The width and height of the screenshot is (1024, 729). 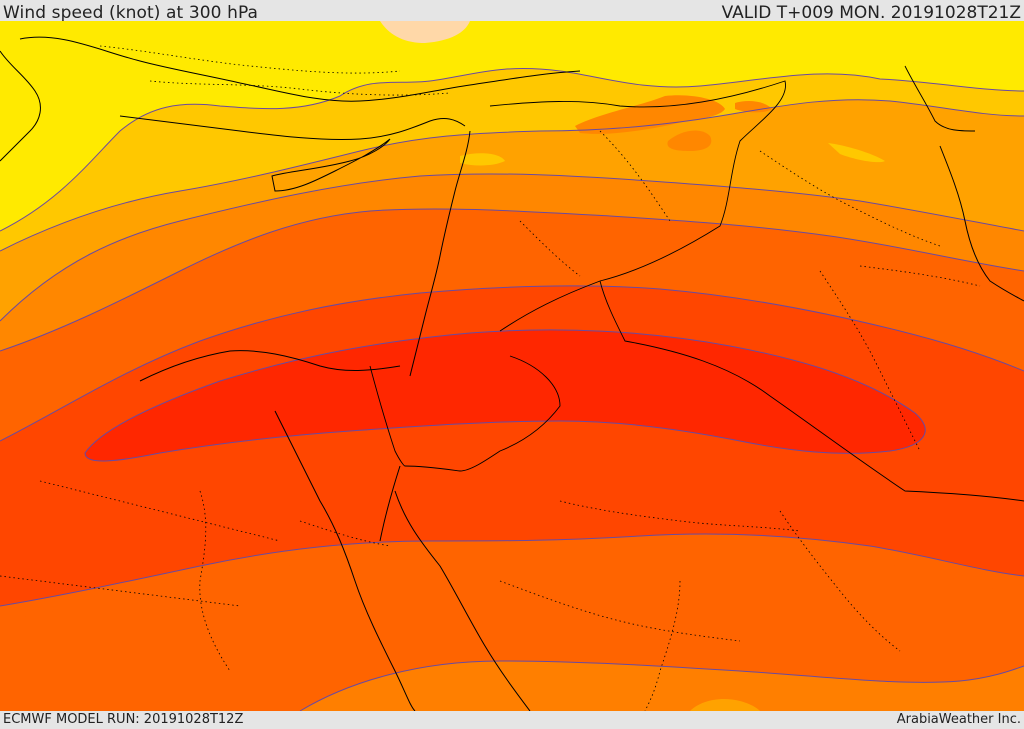 What do you see at coordinates (425, 32) in the screenshot?
I see `wind-band-peach` at bounding box center [425, 32].